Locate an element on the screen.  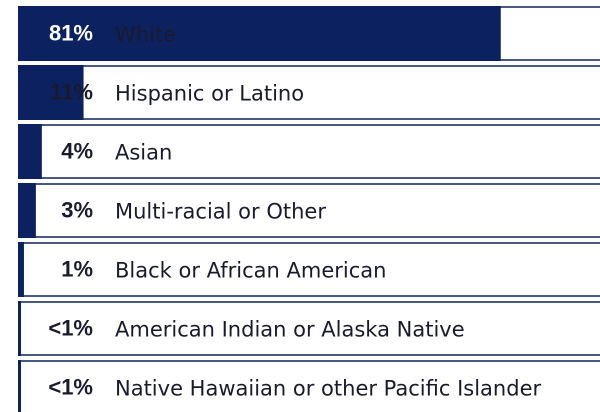
category-label: Multi-racial or Other is located at coordinates (220, 212).